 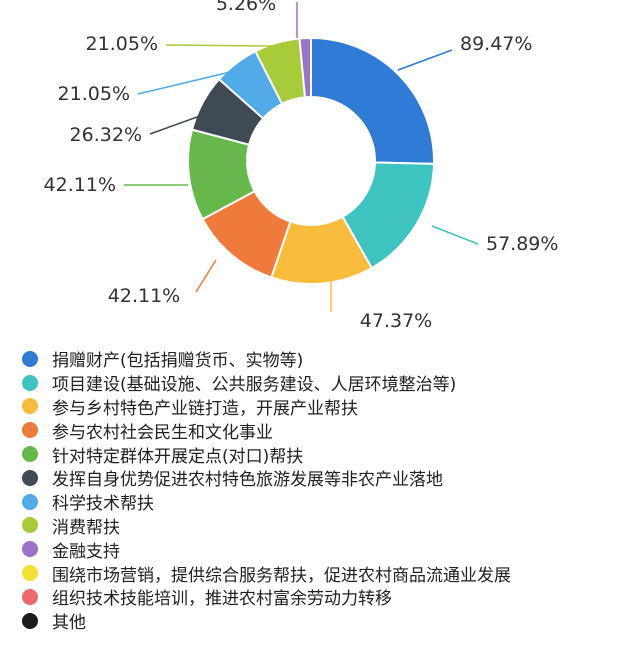 What do you see at coordinates (266, 549) in the screenshot?
I see `legend-item: 金融支持` at bounding box center [266, 549].